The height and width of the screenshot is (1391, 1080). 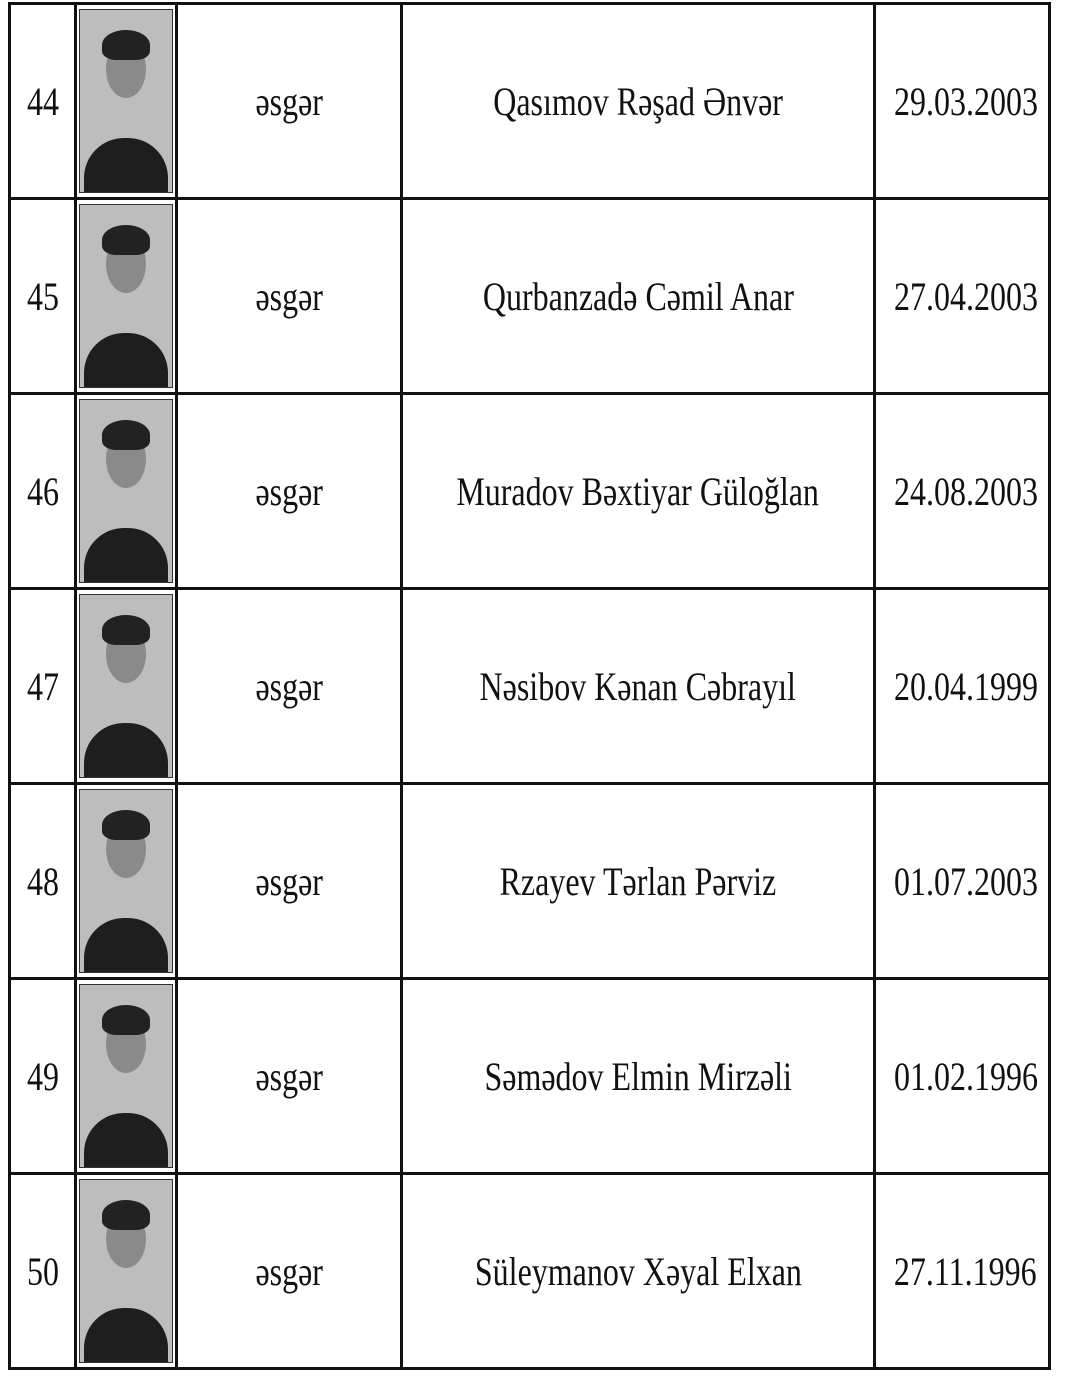 I want to click on dob-cell: 01.07.2003, so click(x=962, y=881).